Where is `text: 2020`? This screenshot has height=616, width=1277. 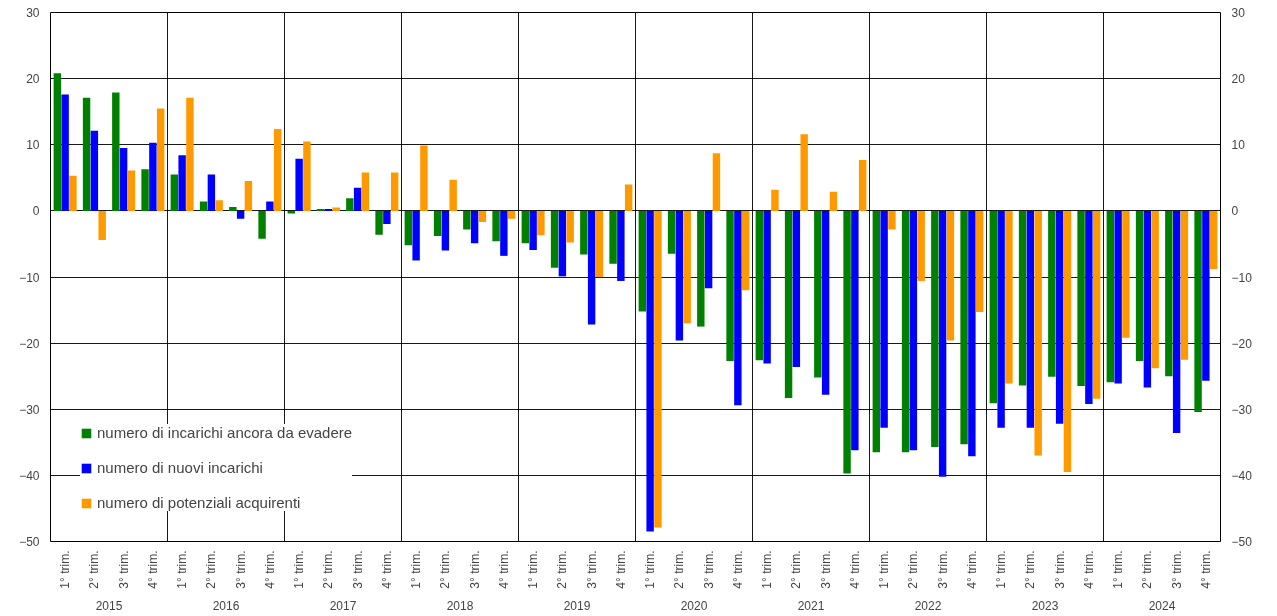
text: 2020 is located at coordinates (694, 605).